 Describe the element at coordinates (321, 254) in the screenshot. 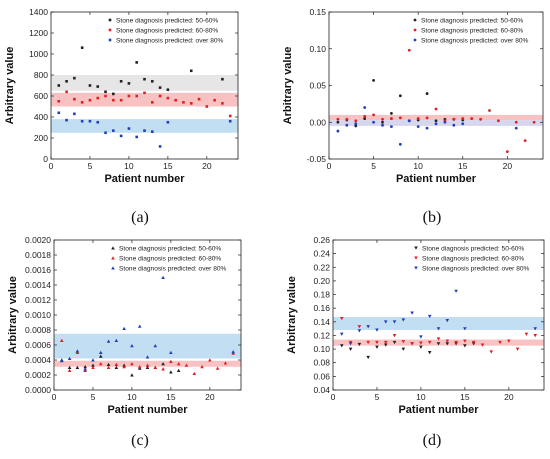

I see `y-tick-label: 0.24` at that location.